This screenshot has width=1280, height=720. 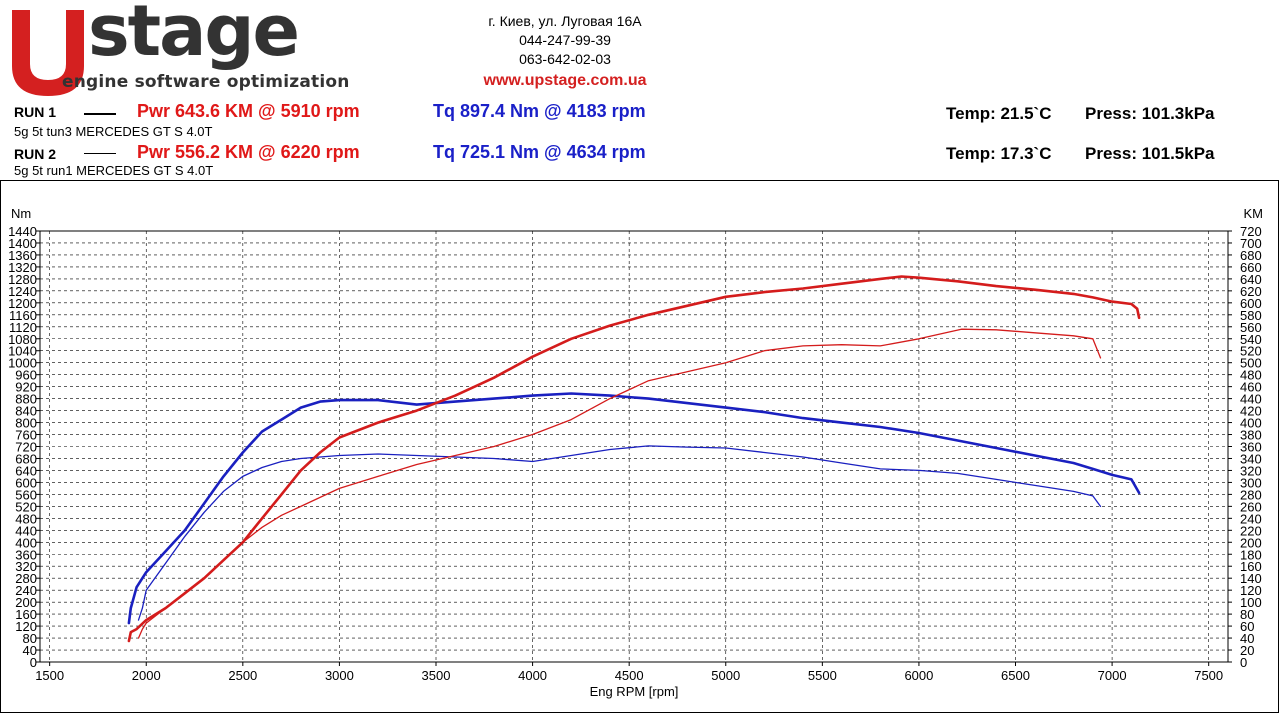 I want to click on x-tick-label: 7500, so click(x=1208, y=675).